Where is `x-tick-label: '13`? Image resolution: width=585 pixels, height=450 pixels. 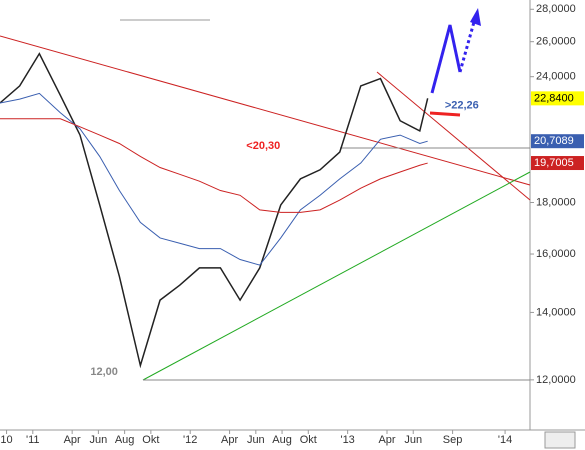
x-tick-label: '13 is located at coordinates (347, 440).